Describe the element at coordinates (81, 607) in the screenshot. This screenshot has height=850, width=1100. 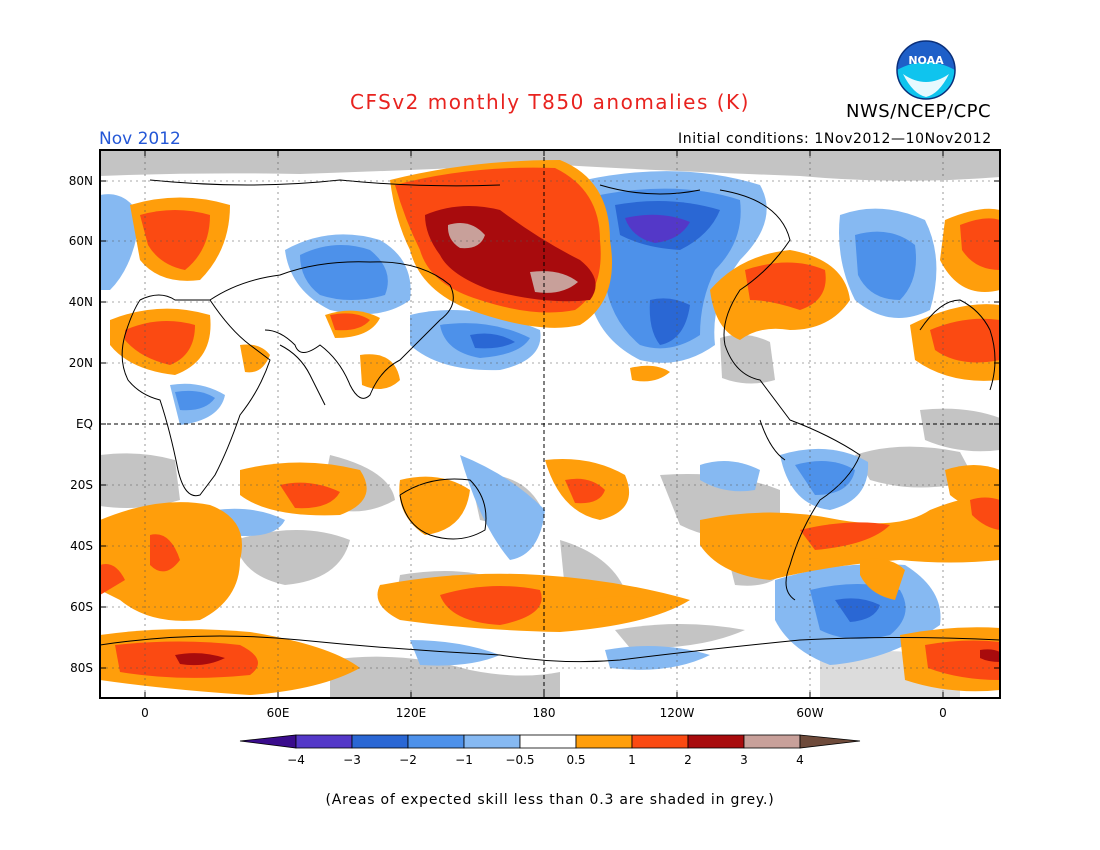
I see `lat-label: 60S` at that location.